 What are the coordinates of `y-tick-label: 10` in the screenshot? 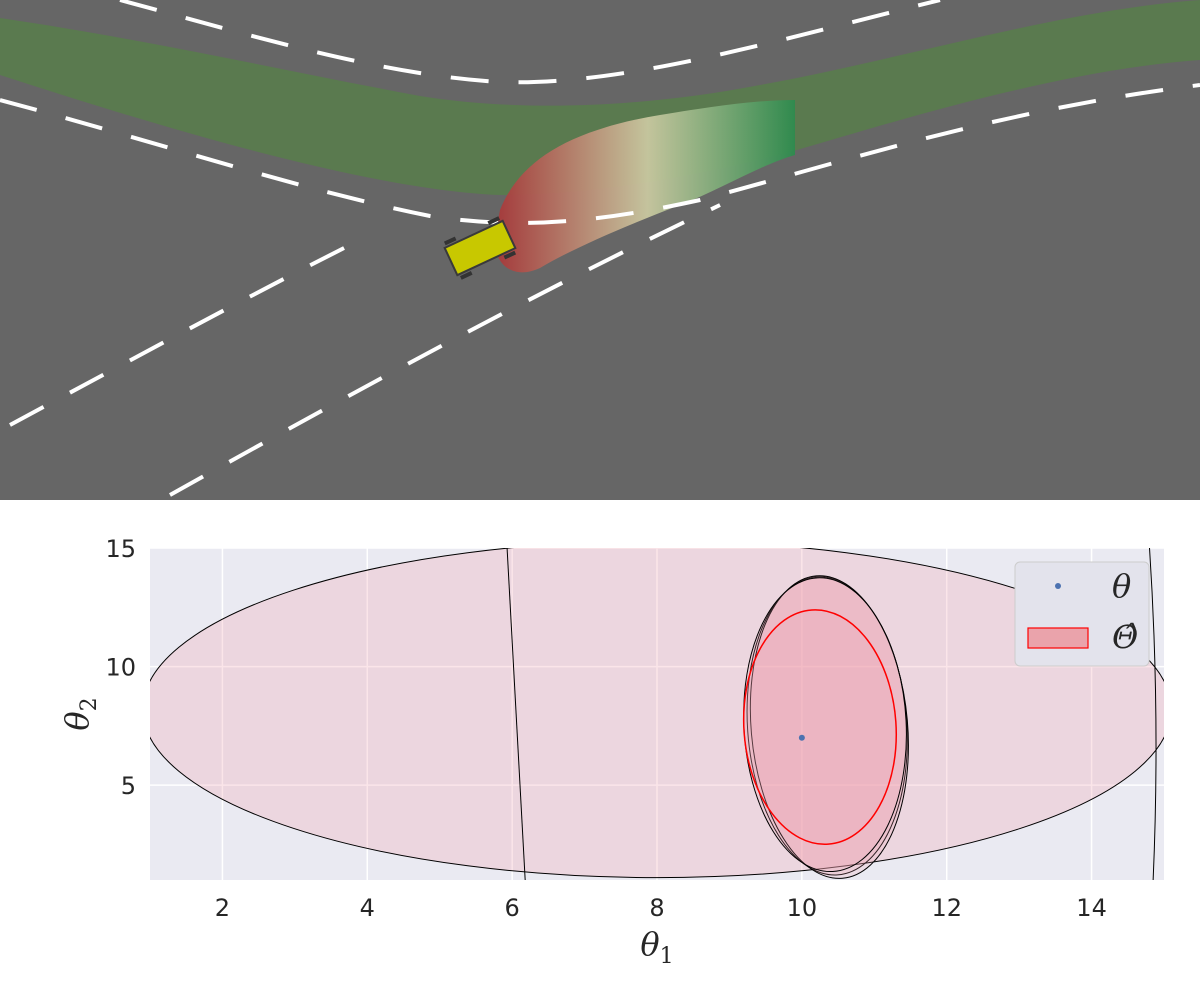 It's located at (120, 668).